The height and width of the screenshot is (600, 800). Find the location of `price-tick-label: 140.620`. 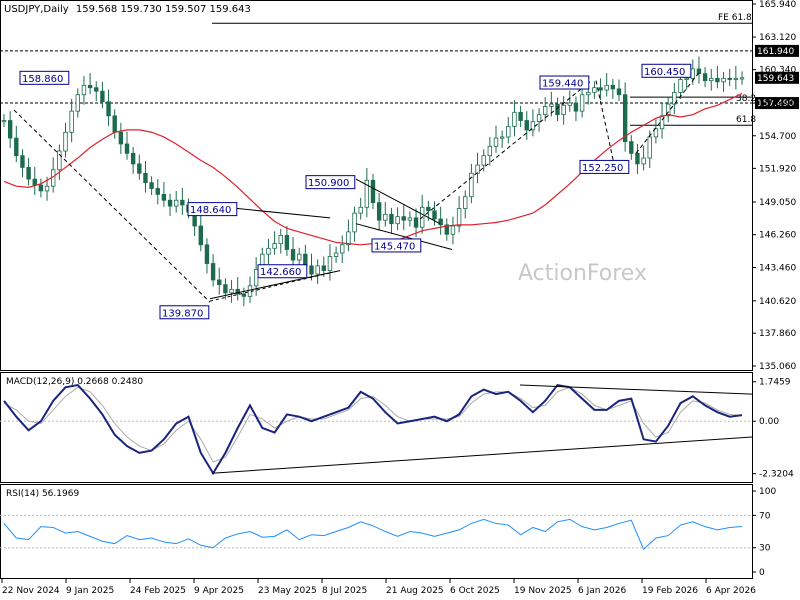

price-tick-label: 140.620 is located at coordinates (777, 302).